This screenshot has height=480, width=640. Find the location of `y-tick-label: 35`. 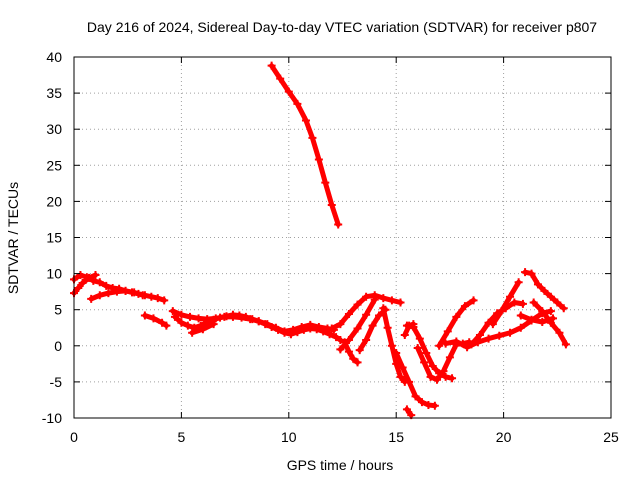

y-tick-label: 35 is located at coordinates (54, 93).